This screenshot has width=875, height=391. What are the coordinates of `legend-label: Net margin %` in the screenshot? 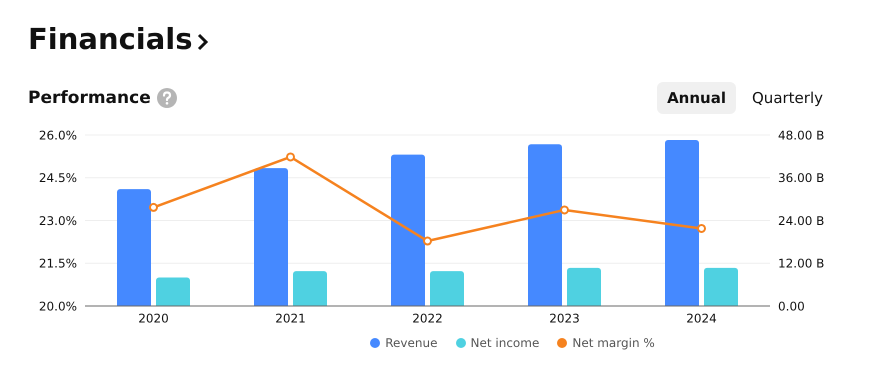 It's located at (613, 343).